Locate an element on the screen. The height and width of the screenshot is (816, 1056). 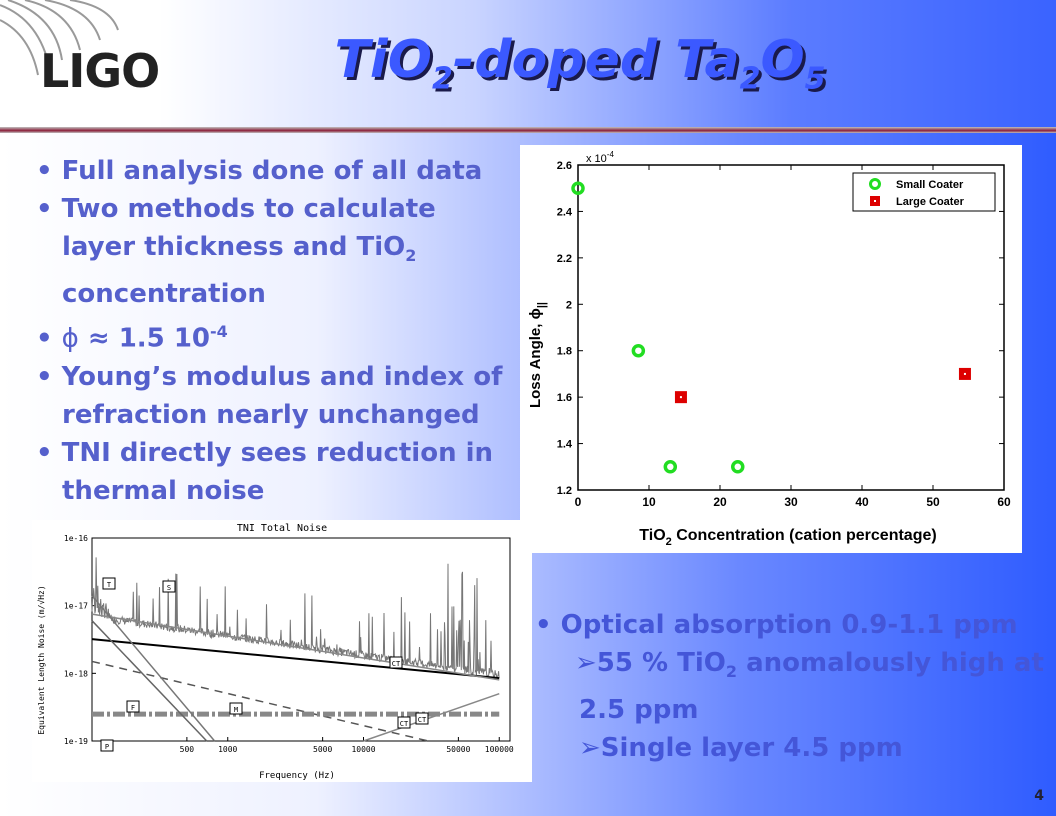
x-tick-label: 30 is located at coordinates (791, 502).